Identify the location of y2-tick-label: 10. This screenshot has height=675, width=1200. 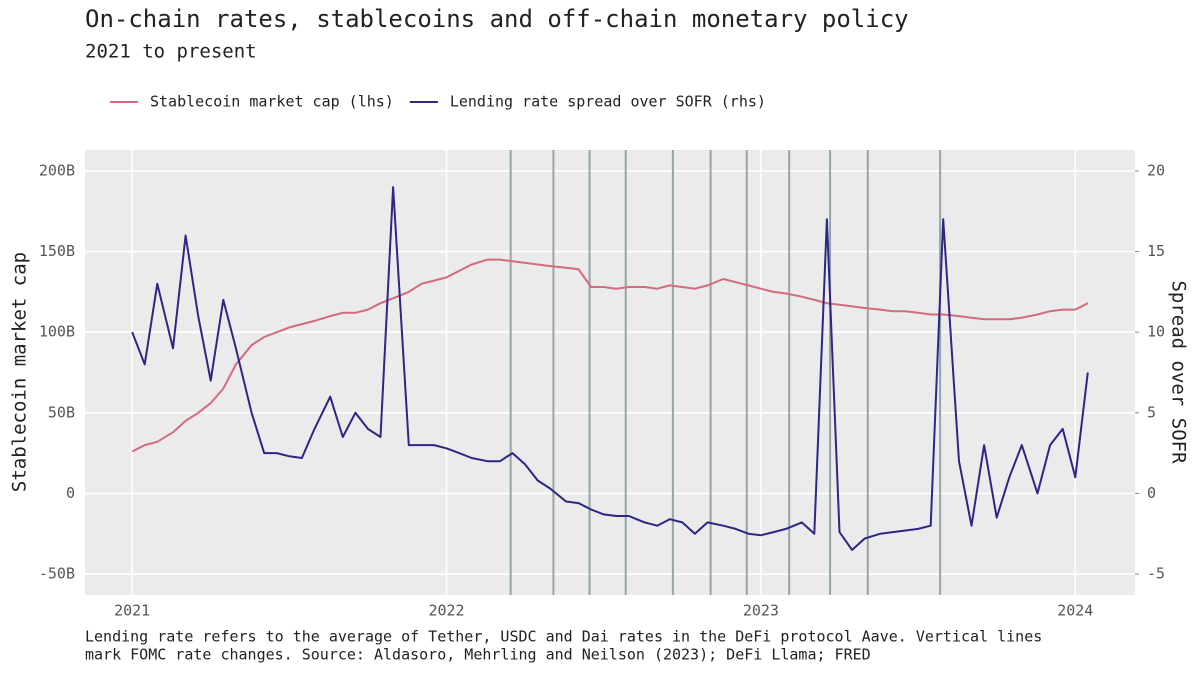
(1156, 332).